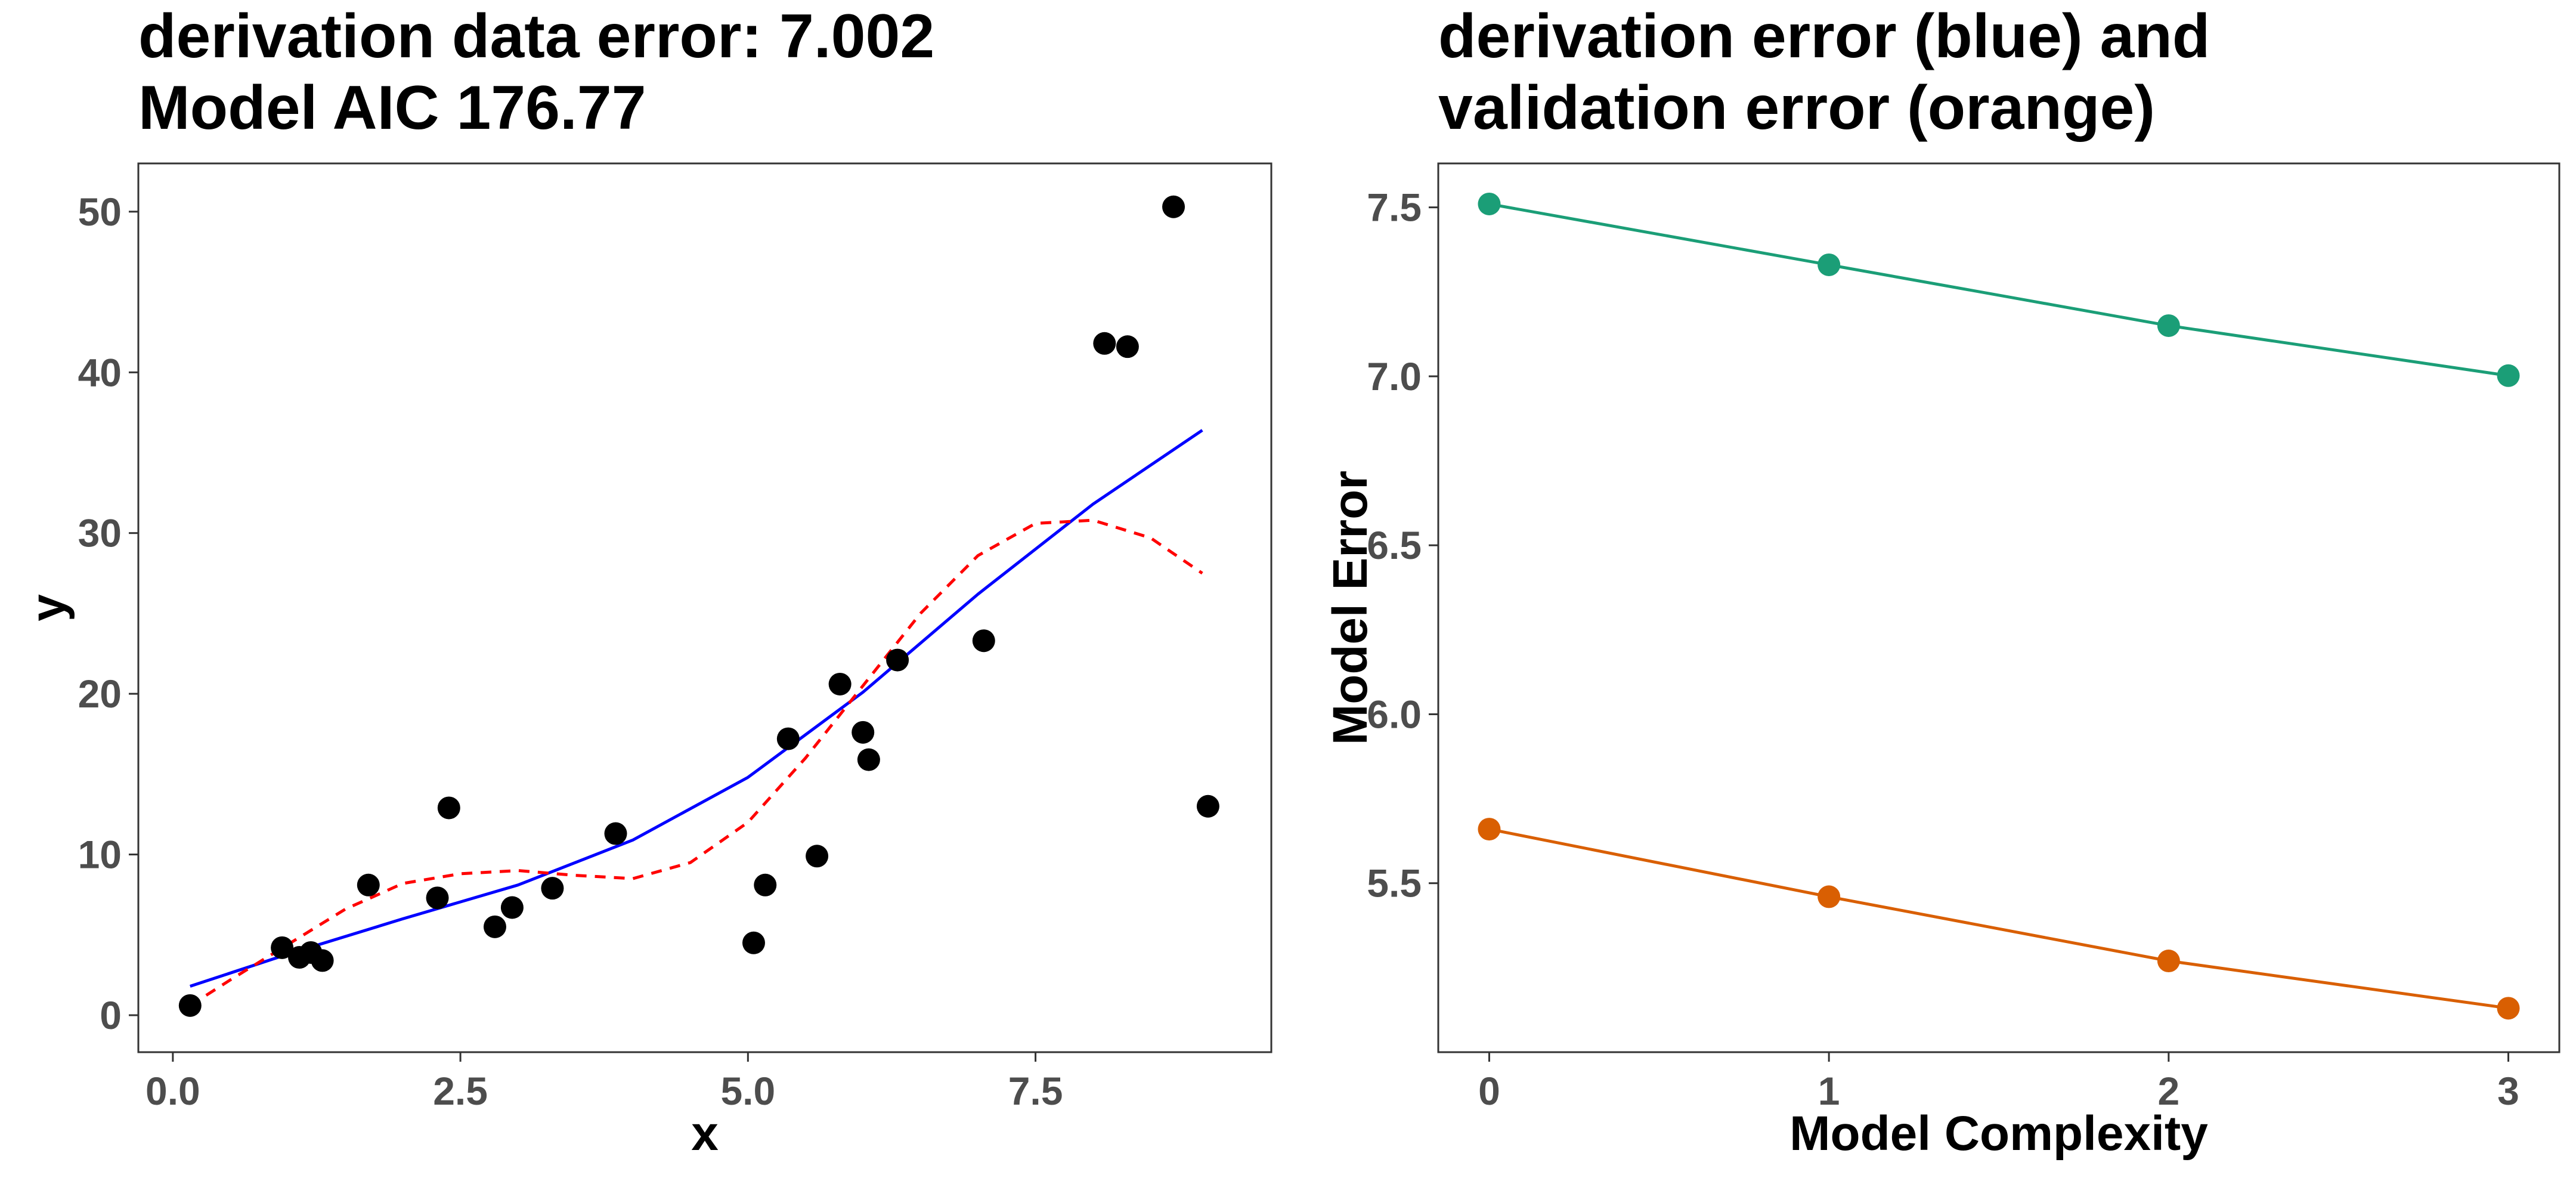  I want to click on right-y-tick-label: 7.5, so click(1394, 208).